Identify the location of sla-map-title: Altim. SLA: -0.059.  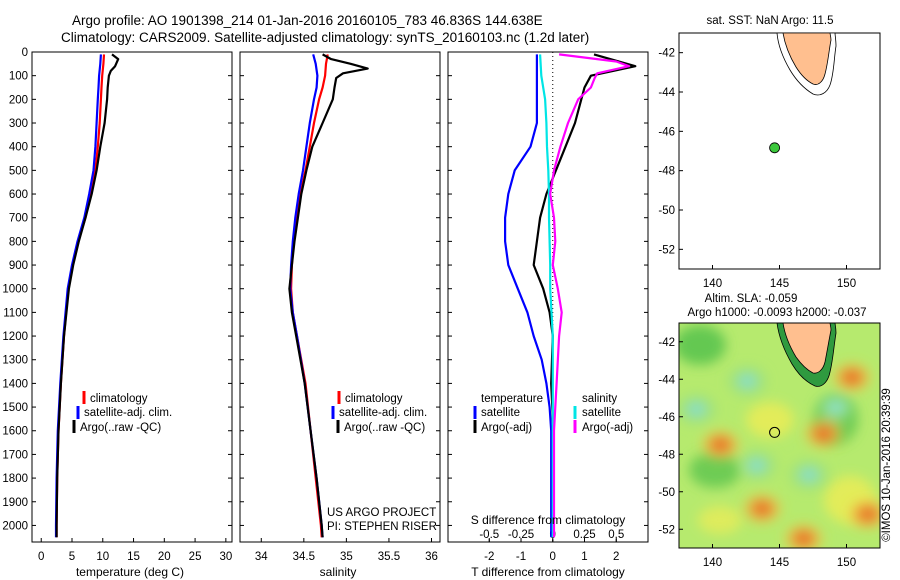
(751, 299).